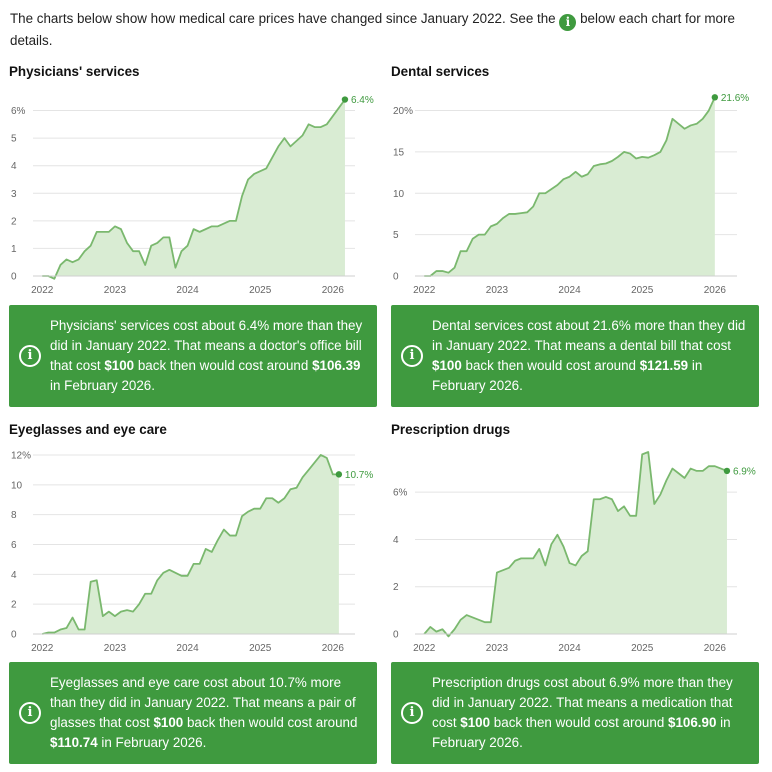 The height and width of the screenshot is (772, 772). Describe the element at coordinates (451, 429) in the screenshot. I see `chart-title: Prescription drugs` at that location.